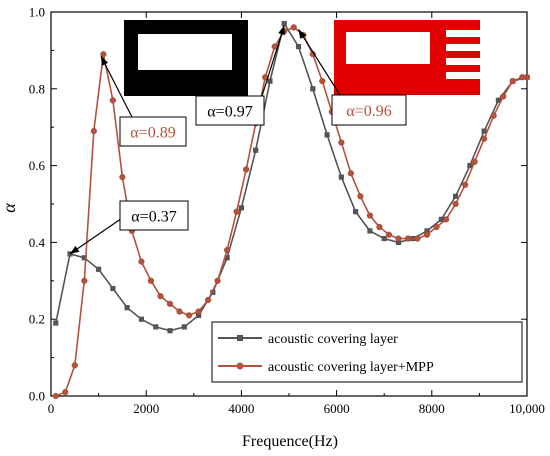 Image resolution: width=550 pixels, height=456 pixels. What do you see at coordinates (337, 408) in the screenshot?
I see `x-tick-label: 6000` at bounding box center [337, 408].